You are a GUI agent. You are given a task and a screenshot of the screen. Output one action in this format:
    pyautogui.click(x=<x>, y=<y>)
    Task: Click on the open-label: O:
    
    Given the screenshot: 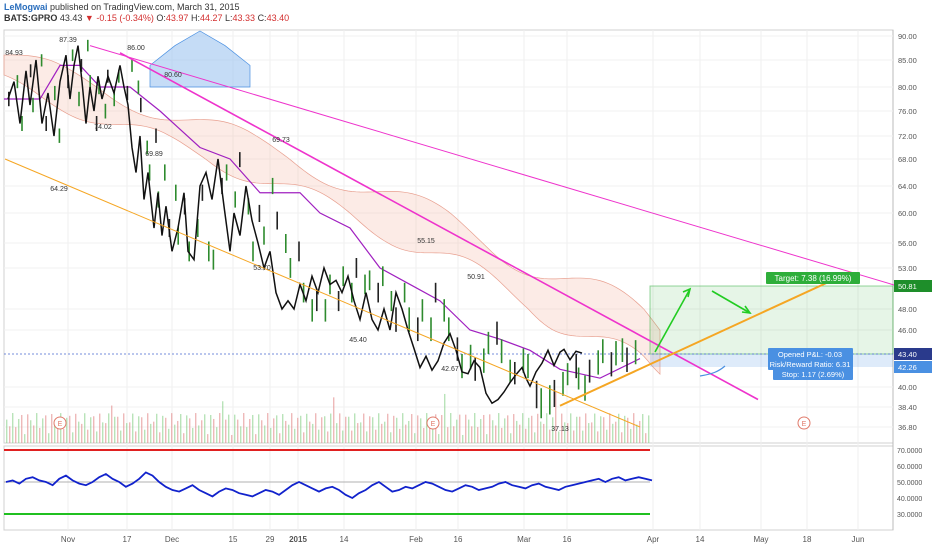 What is the action you would take?
    pyautogui.click(x=161, y=18)
    